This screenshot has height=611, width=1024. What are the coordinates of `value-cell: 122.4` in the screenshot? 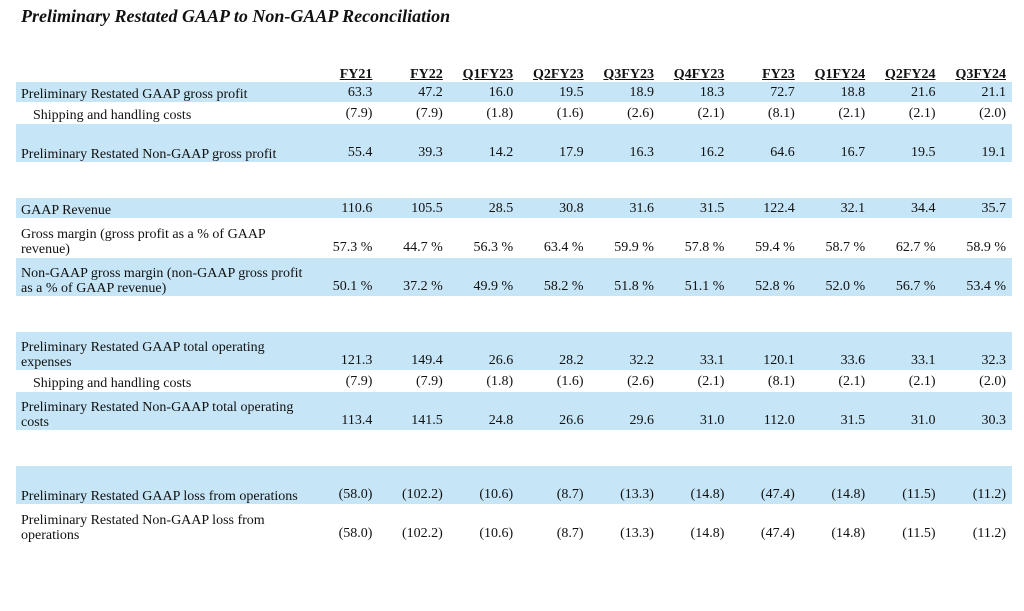 It's located at (765, 208).